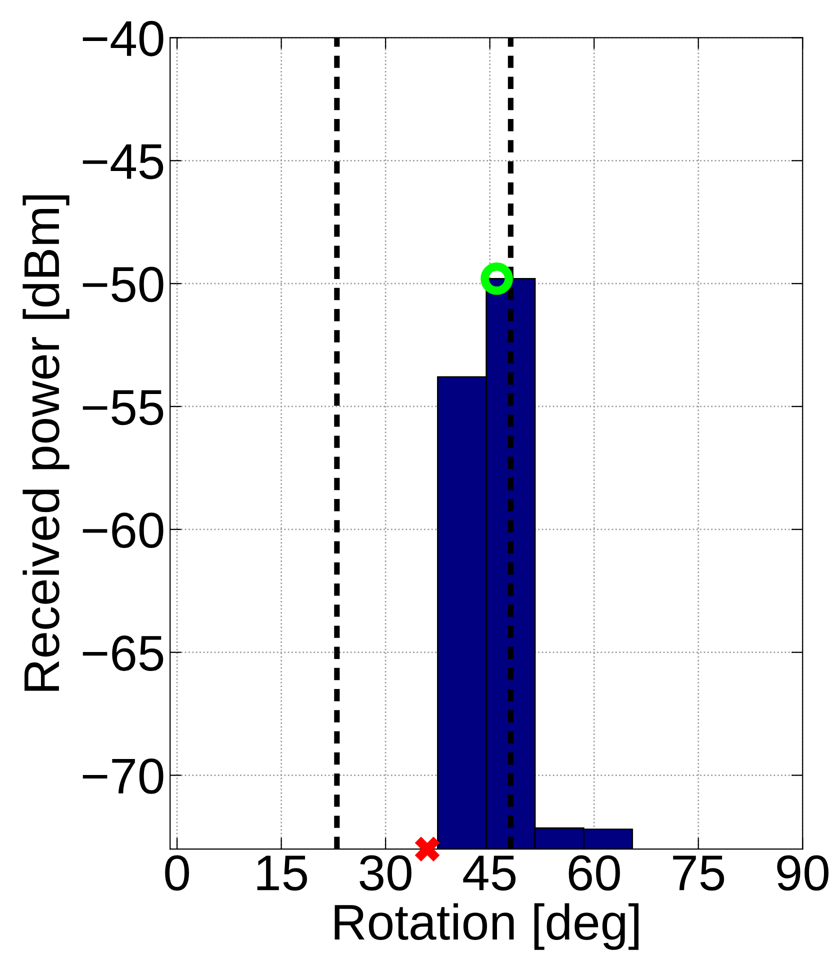  What do you see at coordinates (123, 162) in the screenshot?
I see `y-tick-label: −45` at bounding box center [123, 162].